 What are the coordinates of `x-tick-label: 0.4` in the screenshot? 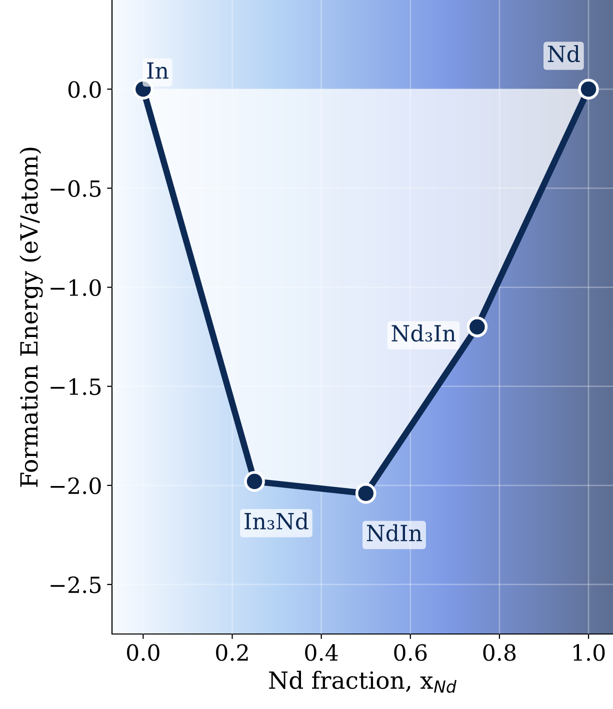 It's located at (321, 652).